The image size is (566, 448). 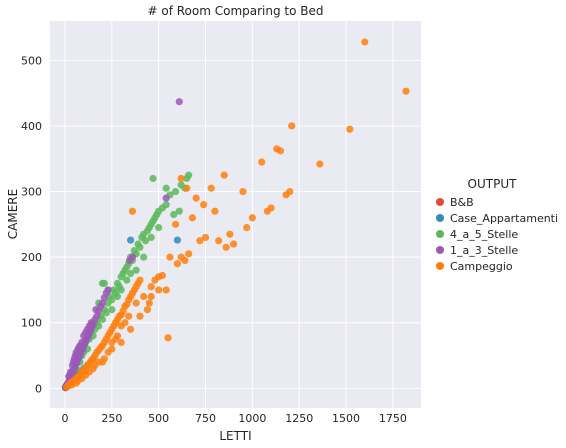 I want to click on y-tick-label: 300, so click(x=31, y=192).